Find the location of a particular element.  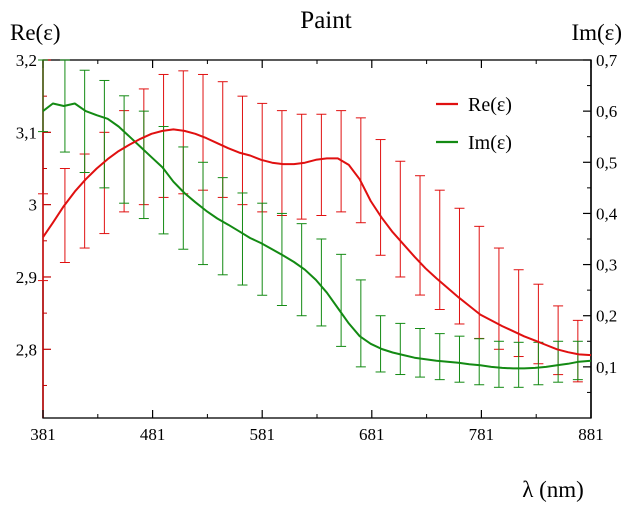

chart-title: Paint is located at coordinates (325, 20).